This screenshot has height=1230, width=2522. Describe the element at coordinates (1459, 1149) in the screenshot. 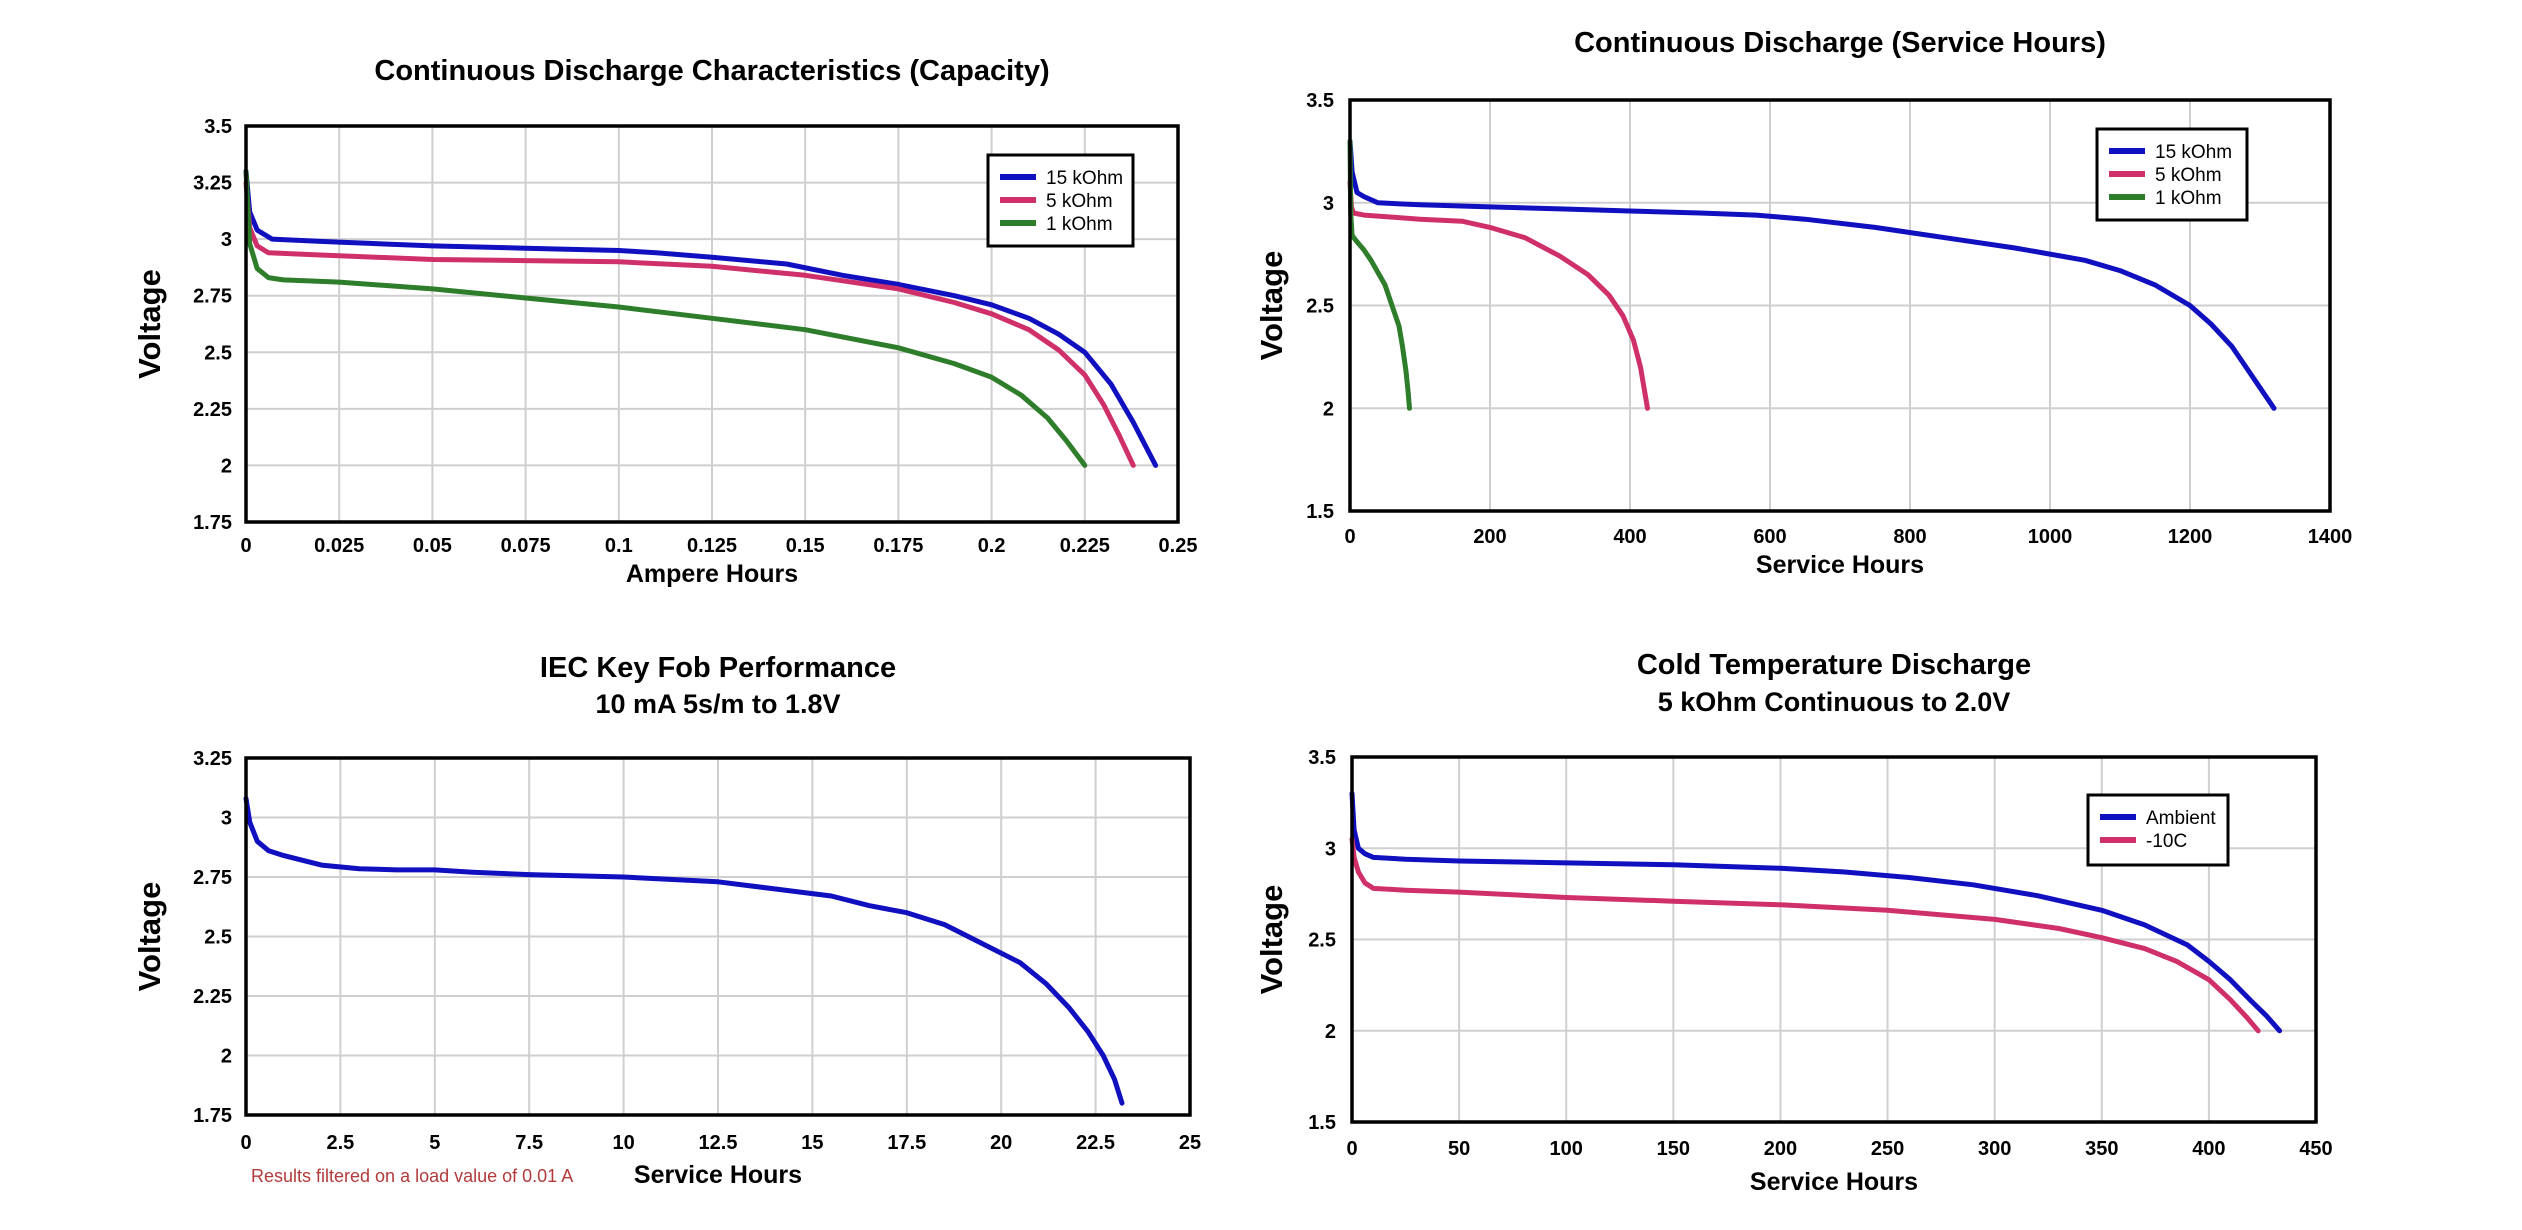

I see `x-tick-label: 50` at that location.